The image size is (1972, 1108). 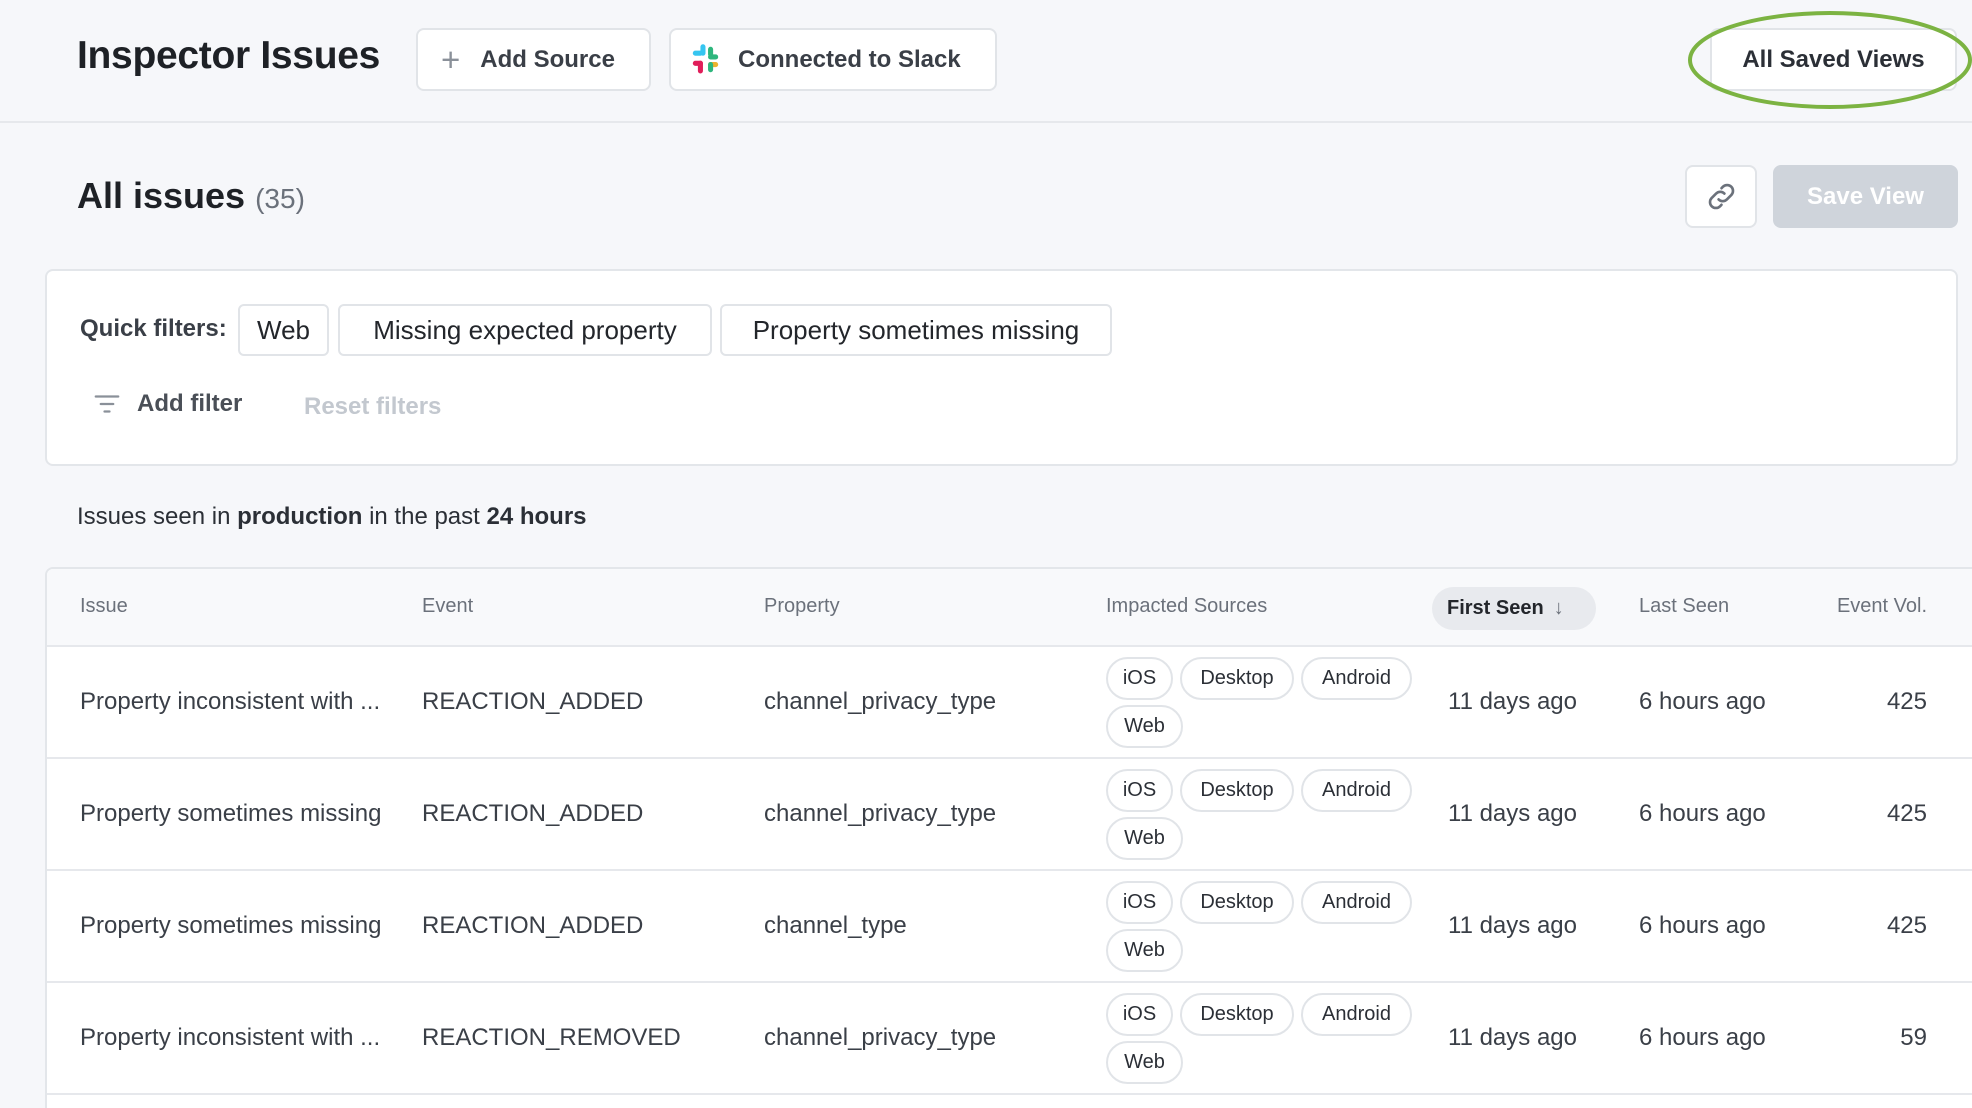 I want to click on add-filter-button: Add filter, so click(x=167, y=404).